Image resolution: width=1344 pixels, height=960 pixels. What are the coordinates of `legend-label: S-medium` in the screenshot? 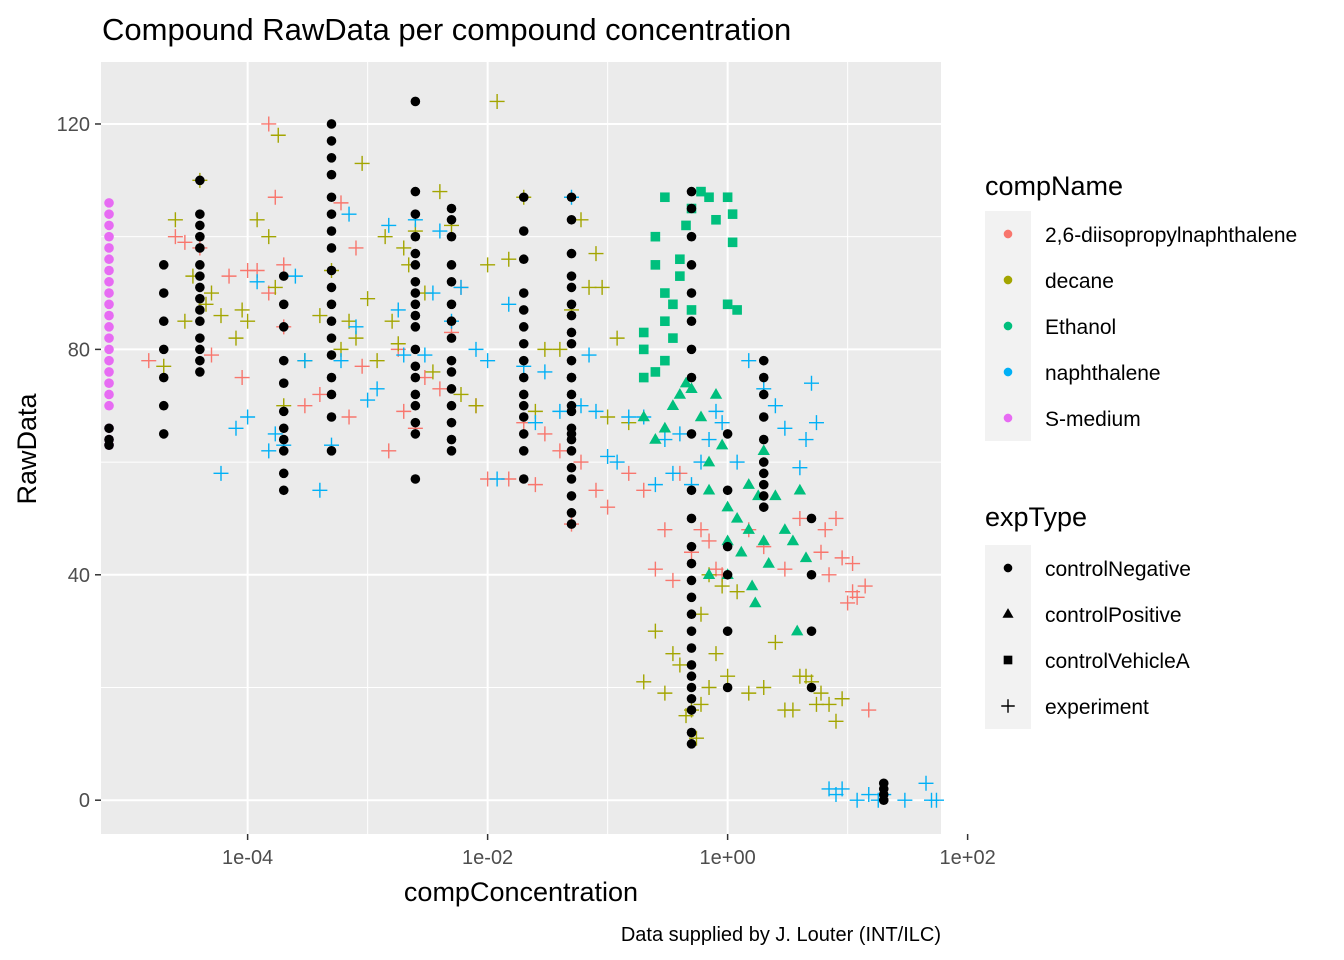 It's located at (1093, 419).